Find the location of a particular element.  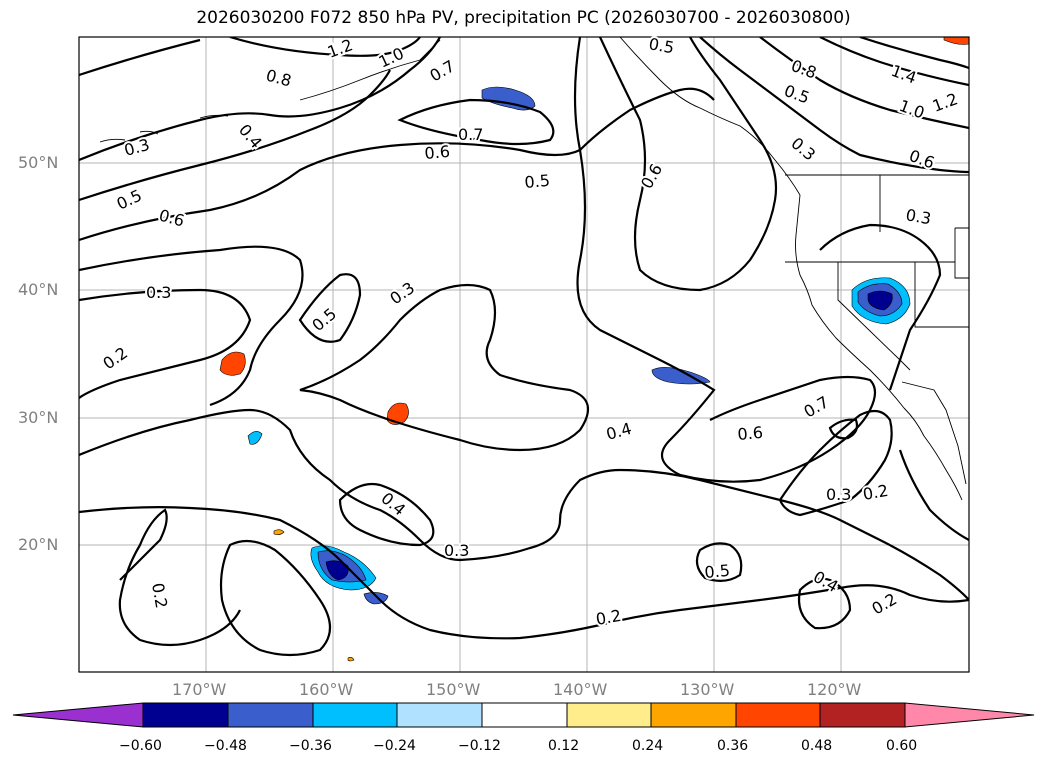

colorbar-tick-label: −0.48 is located at coordinates (225, 746).